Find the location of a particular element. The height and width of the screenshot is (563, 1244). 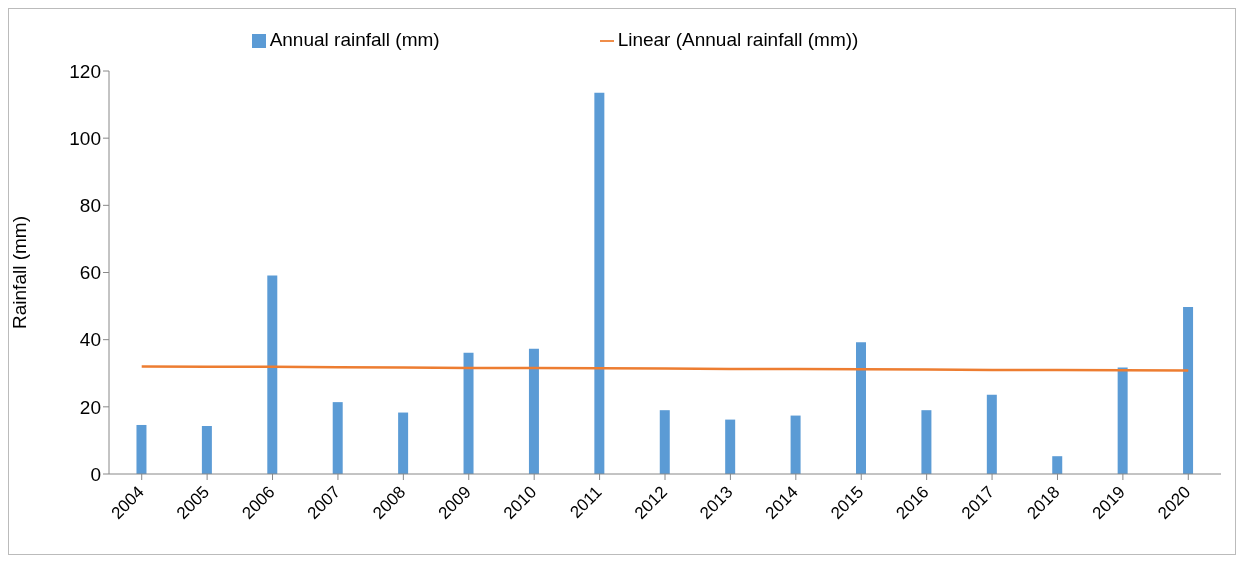

y-tick-label: 20 is located at coordinates (90, 407).